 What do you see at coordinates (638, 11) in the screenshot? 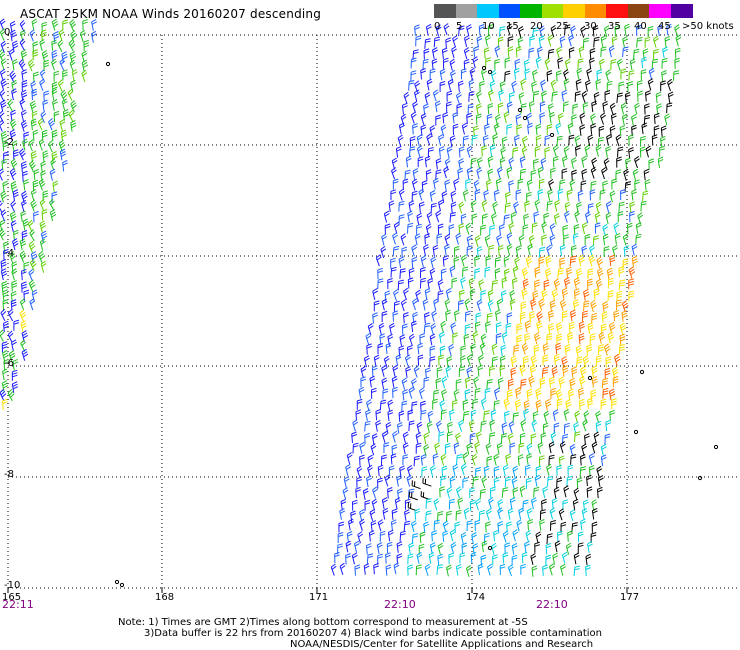
I see `scale-swatch` at bounding box center [638, 11].